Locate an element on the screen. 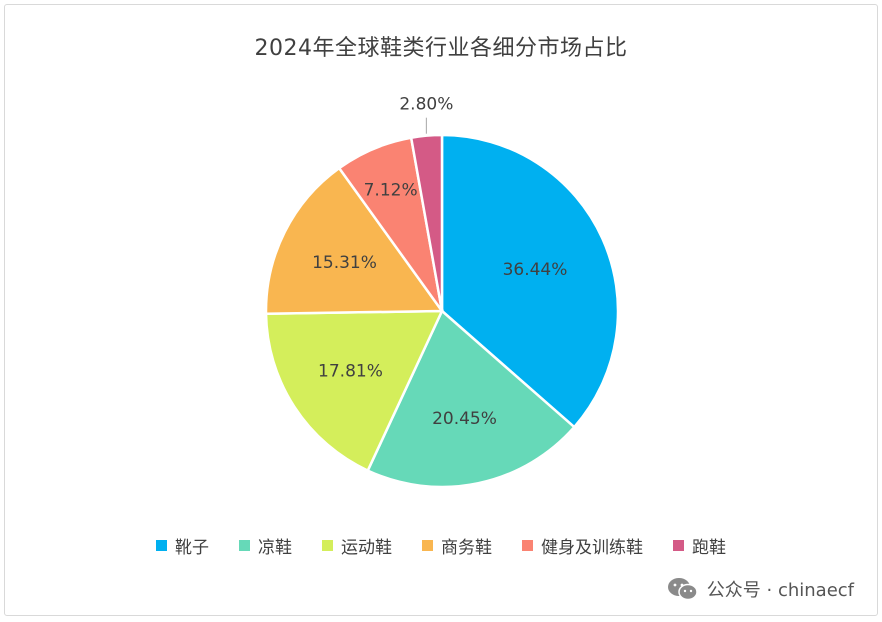 This screenshot has height=622, width=882. chart-legend: 靴子 凉鞋 运动鞋 商务鞋 健身及训练鞋 跑鞋 is located at coordinates (441, 545).